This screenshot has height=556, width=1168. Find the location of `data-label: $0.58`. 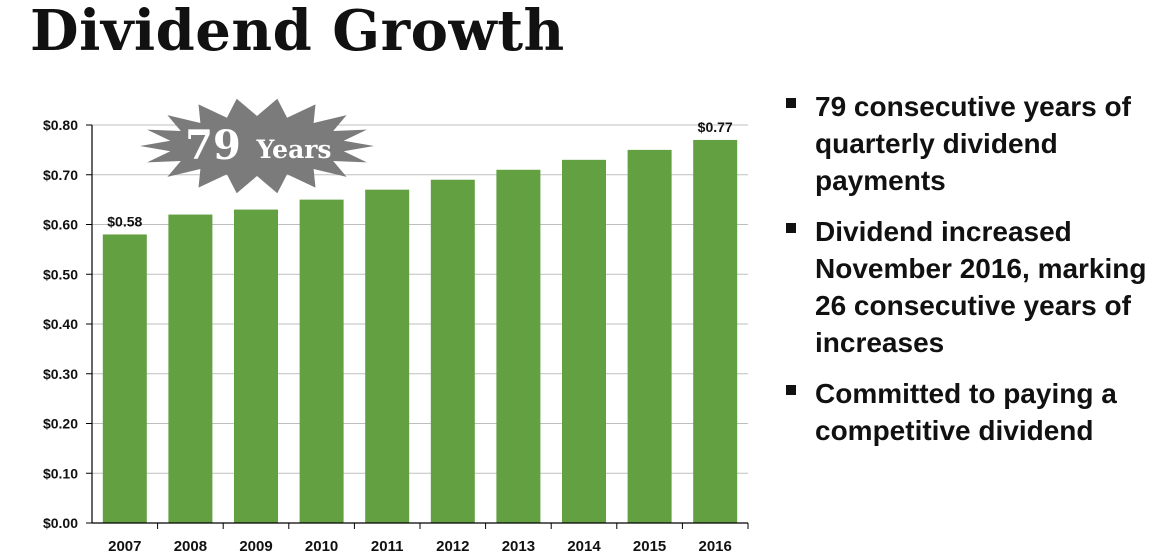

data-label: $0.58 is located at coordinates (124, 221).